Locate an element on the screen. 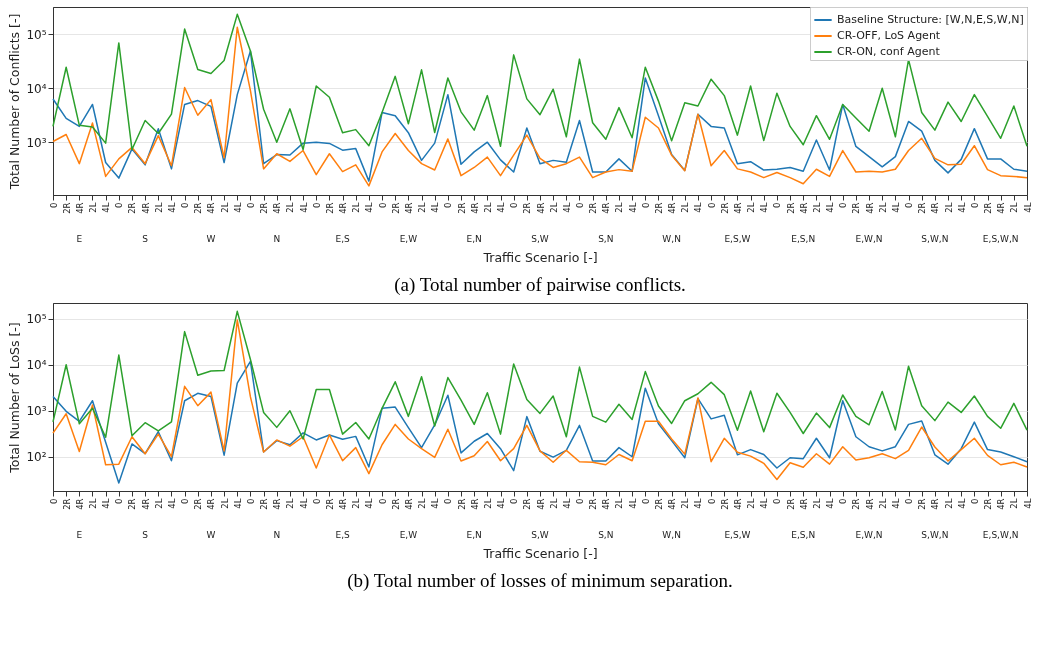  text: S,W,N is located at coordinates (935, 239).